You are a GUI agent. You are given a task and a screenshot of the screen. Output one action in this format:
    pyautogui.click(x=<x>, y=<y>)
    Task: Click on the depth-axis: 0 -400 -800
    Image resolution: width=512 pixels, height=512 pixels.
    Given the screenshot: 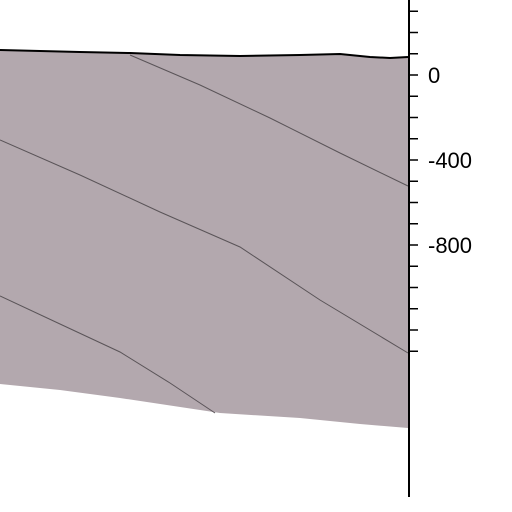 What is the action you would take?
    pyautogui.click(x=440, y=248)
    